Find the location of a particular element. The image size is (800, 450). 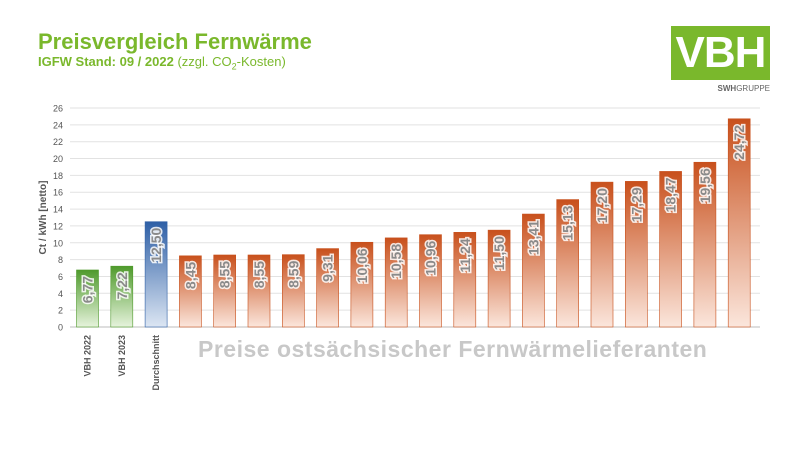

bar-value-label: 24,72 is located at coordinates (739, 142).